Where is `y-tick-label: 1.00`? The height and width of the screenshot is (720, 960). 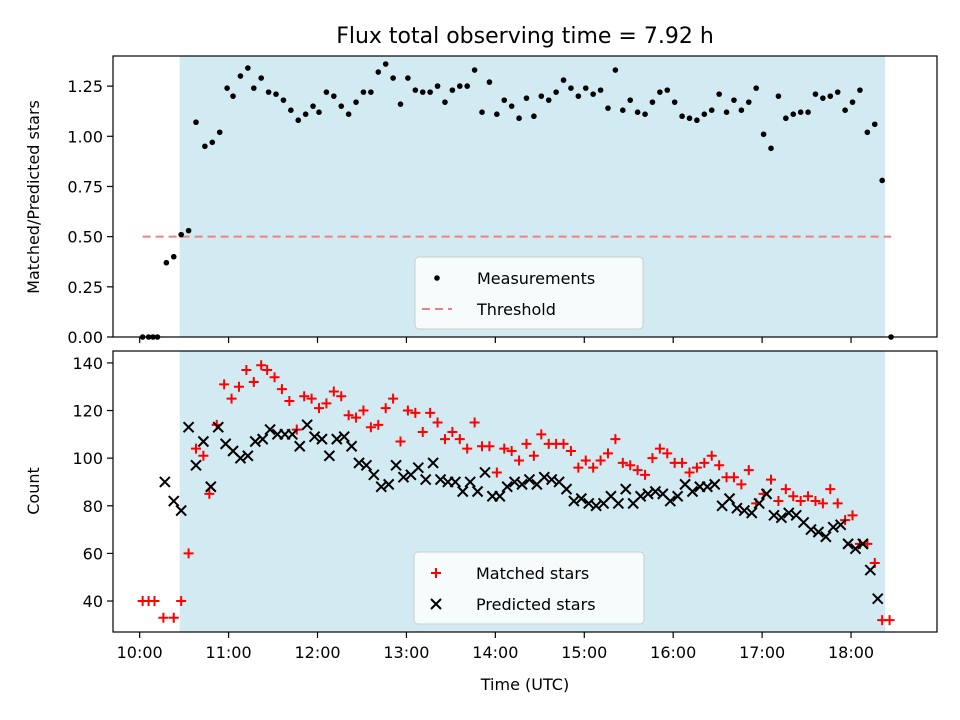 y-tick-label: 1.00 is located at coordinates (85, 136).